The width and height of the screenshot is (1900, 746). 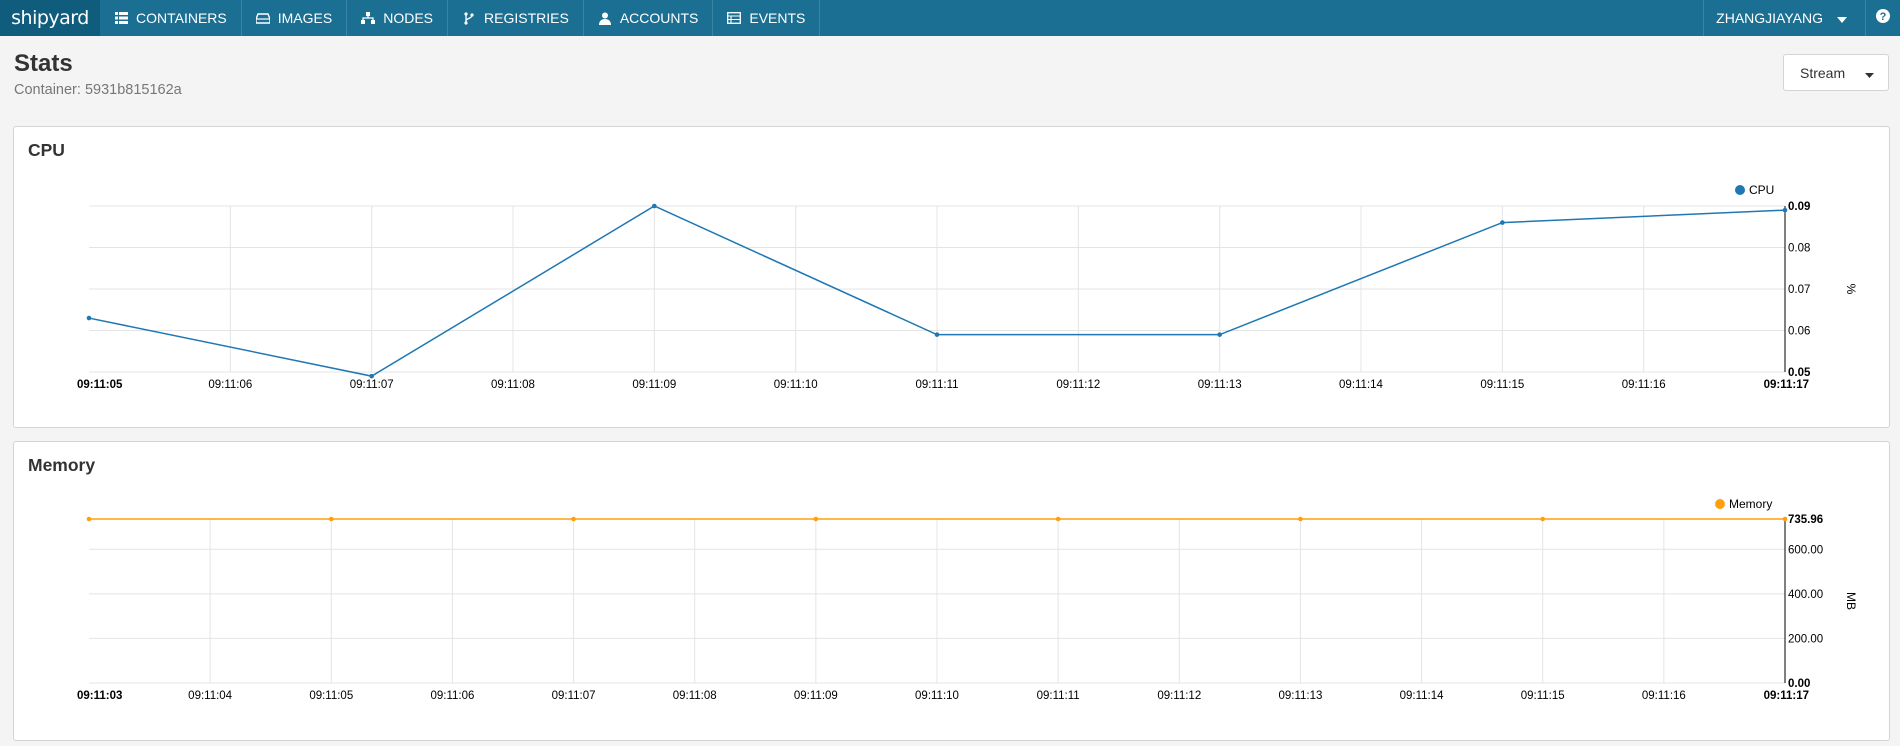 What do you see at coordinates (777, 18) in the screenshot?
I see `nav-events-label: EVENTS` at bounding box center [777, 18].